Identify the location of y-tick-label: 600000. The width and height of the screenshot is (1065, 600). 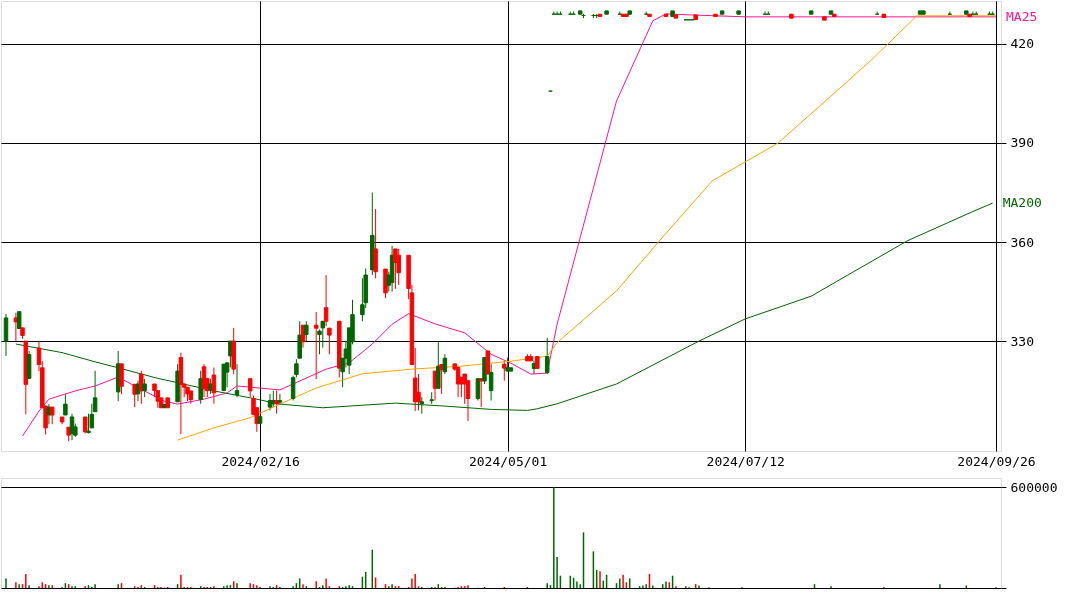
(1034, 487).